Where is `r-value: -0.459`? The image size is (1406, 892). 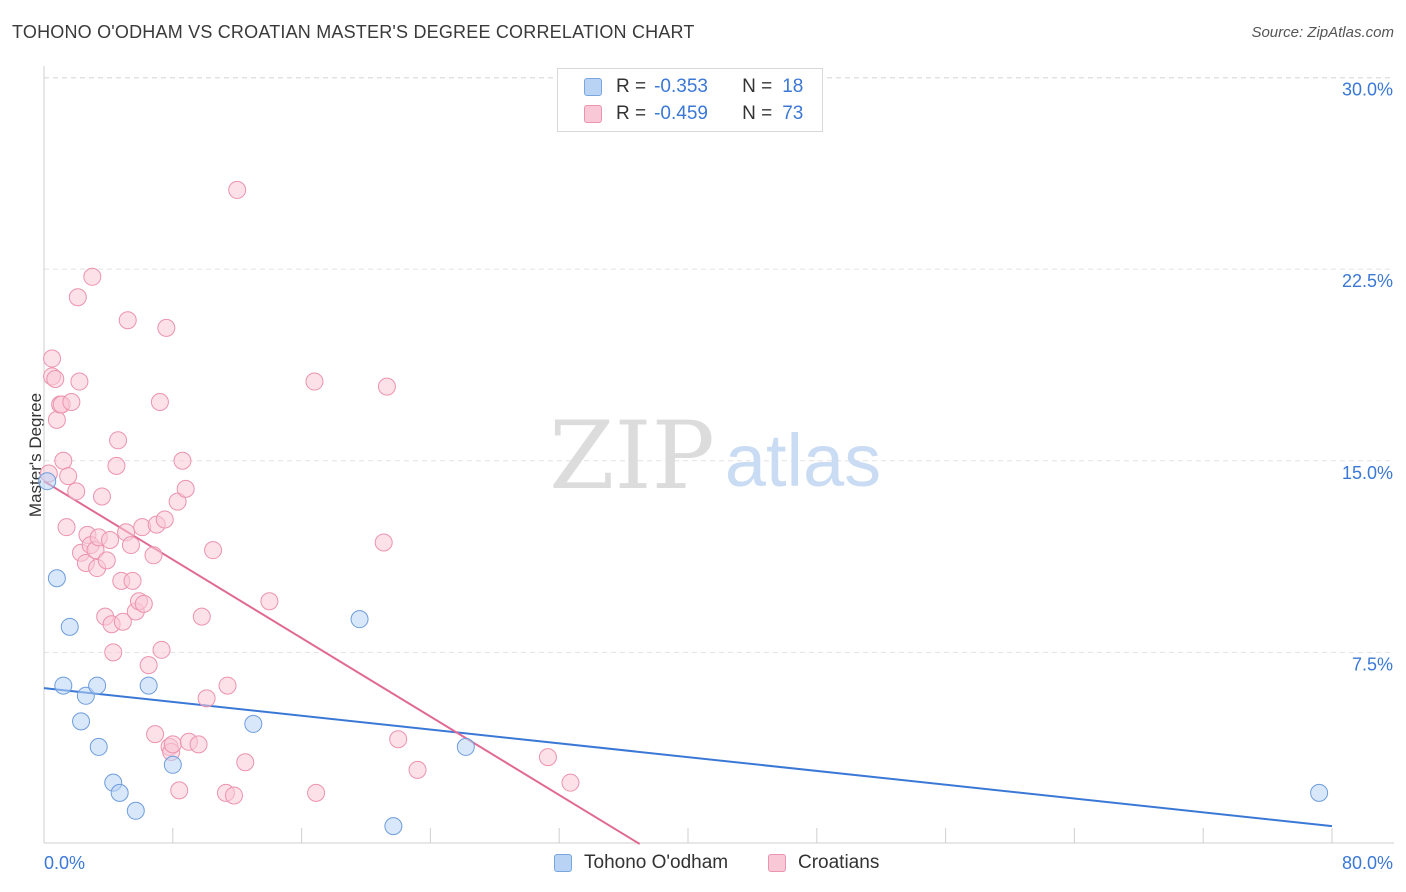 r-value: -0.459 is located at coordinates (681, 113).